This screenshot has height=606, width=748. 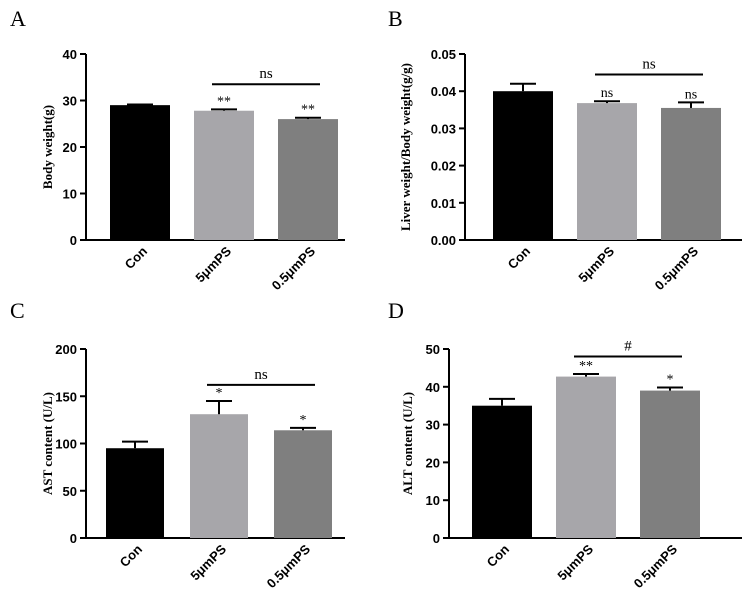 I want to click on panel-letter: C, so click(x=17, y=310).